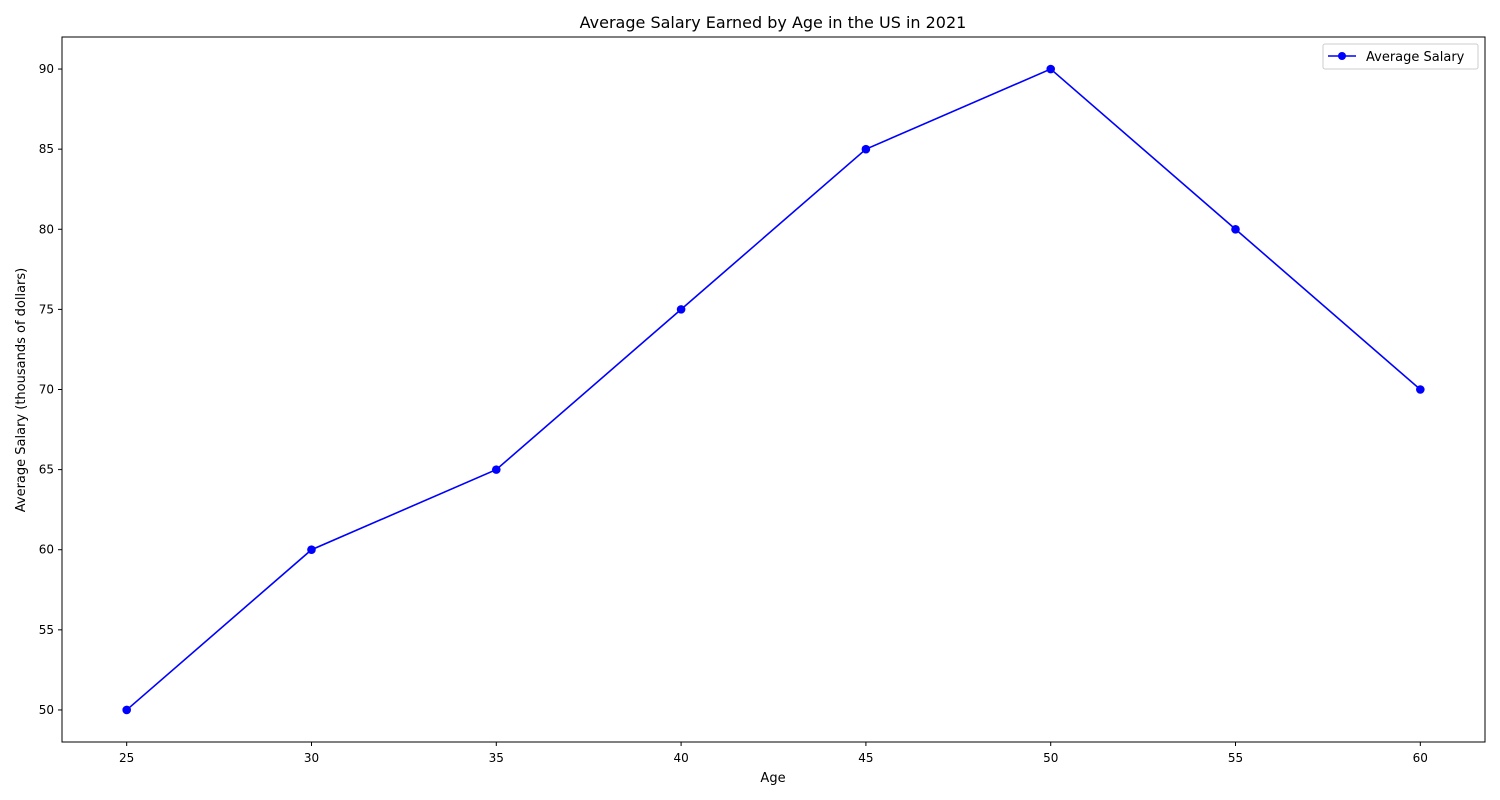 The width and height of the screenshot is (1500, 800). Describe the element at coordinates (773, 753) in the screenshot. I see `x-ticks: 25 30 35 40 45 50 55 60` at that location.